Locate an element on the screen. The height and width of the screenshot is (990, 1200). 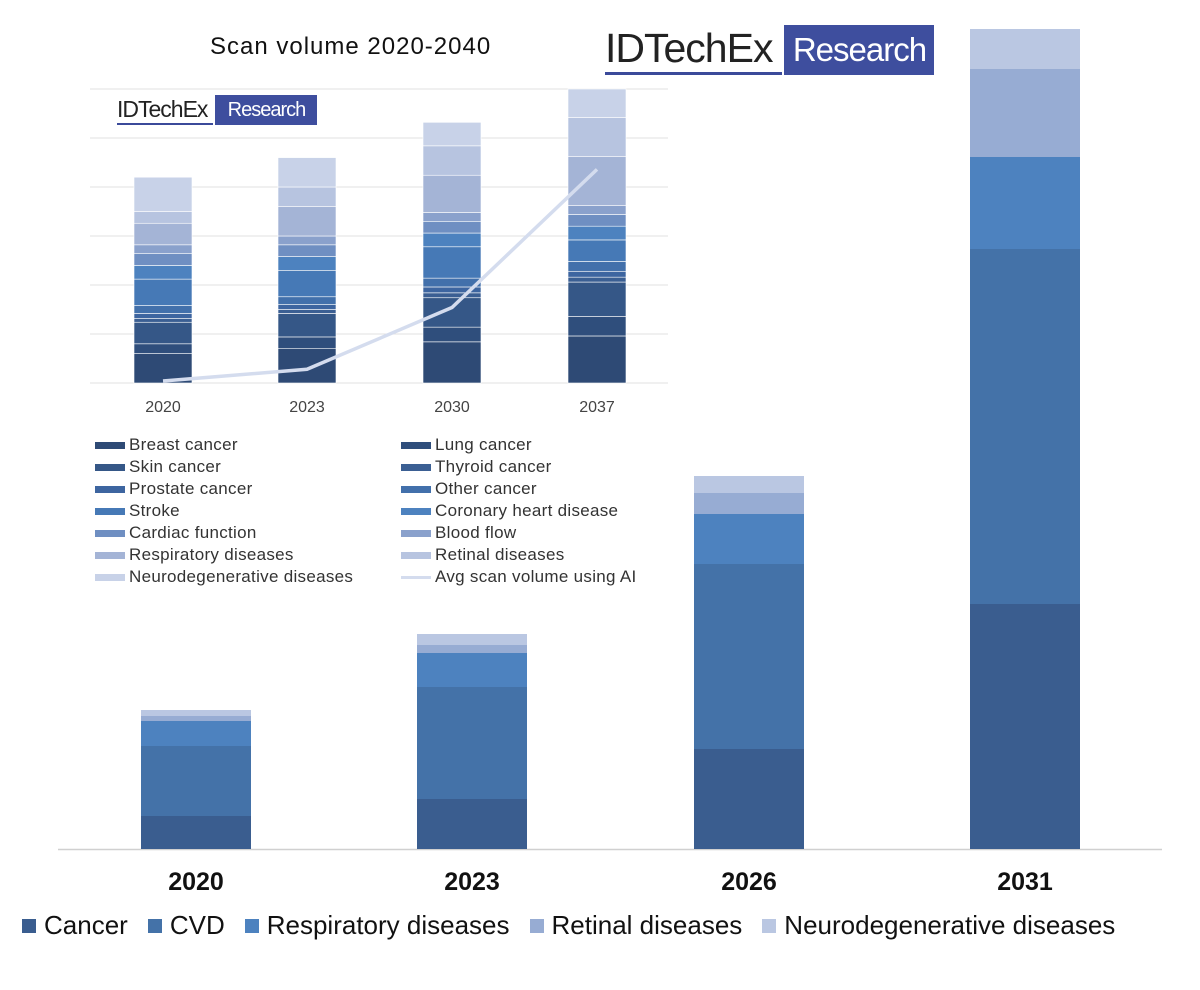
inset-legend-item: Prostate cancer is located at coordinates (248, 488).